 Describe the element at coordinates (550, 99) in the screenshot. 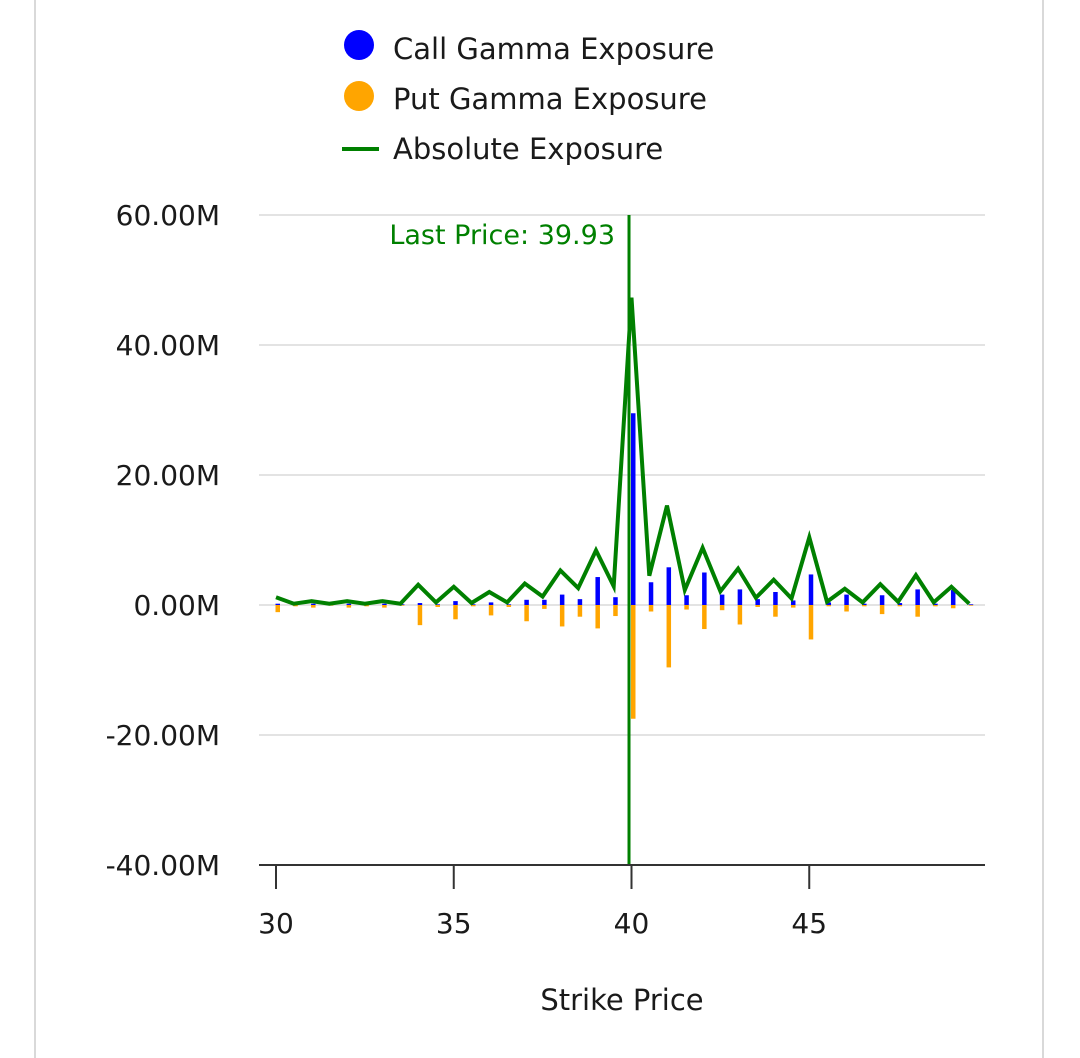

I see `legend-put-label: Put Gamma Exposure` at that location.